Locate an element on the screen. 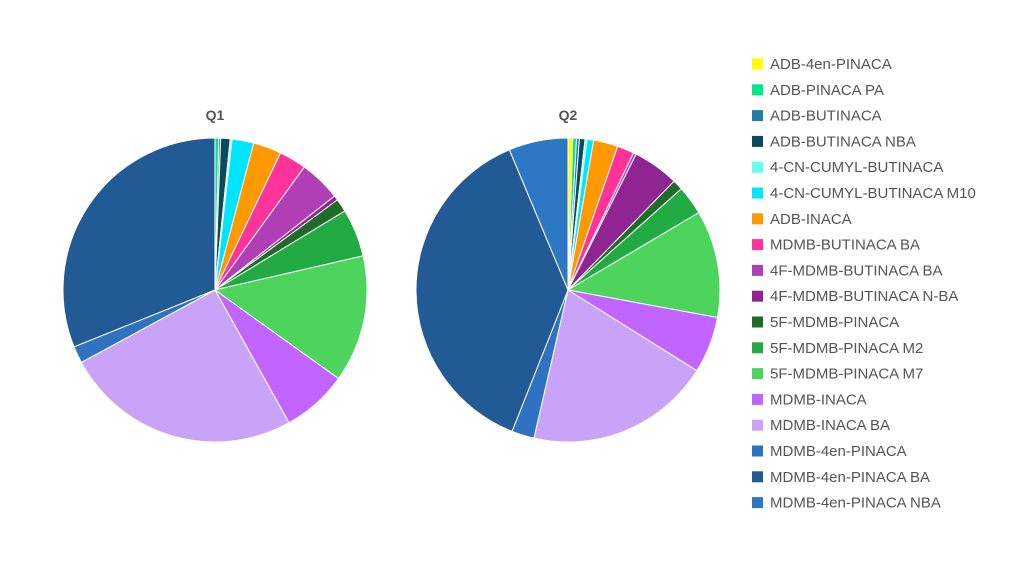 This screenshot has width=1024, height=576. legend-item: MDMB-4en-PINACA is located at coordinates (829, 451).